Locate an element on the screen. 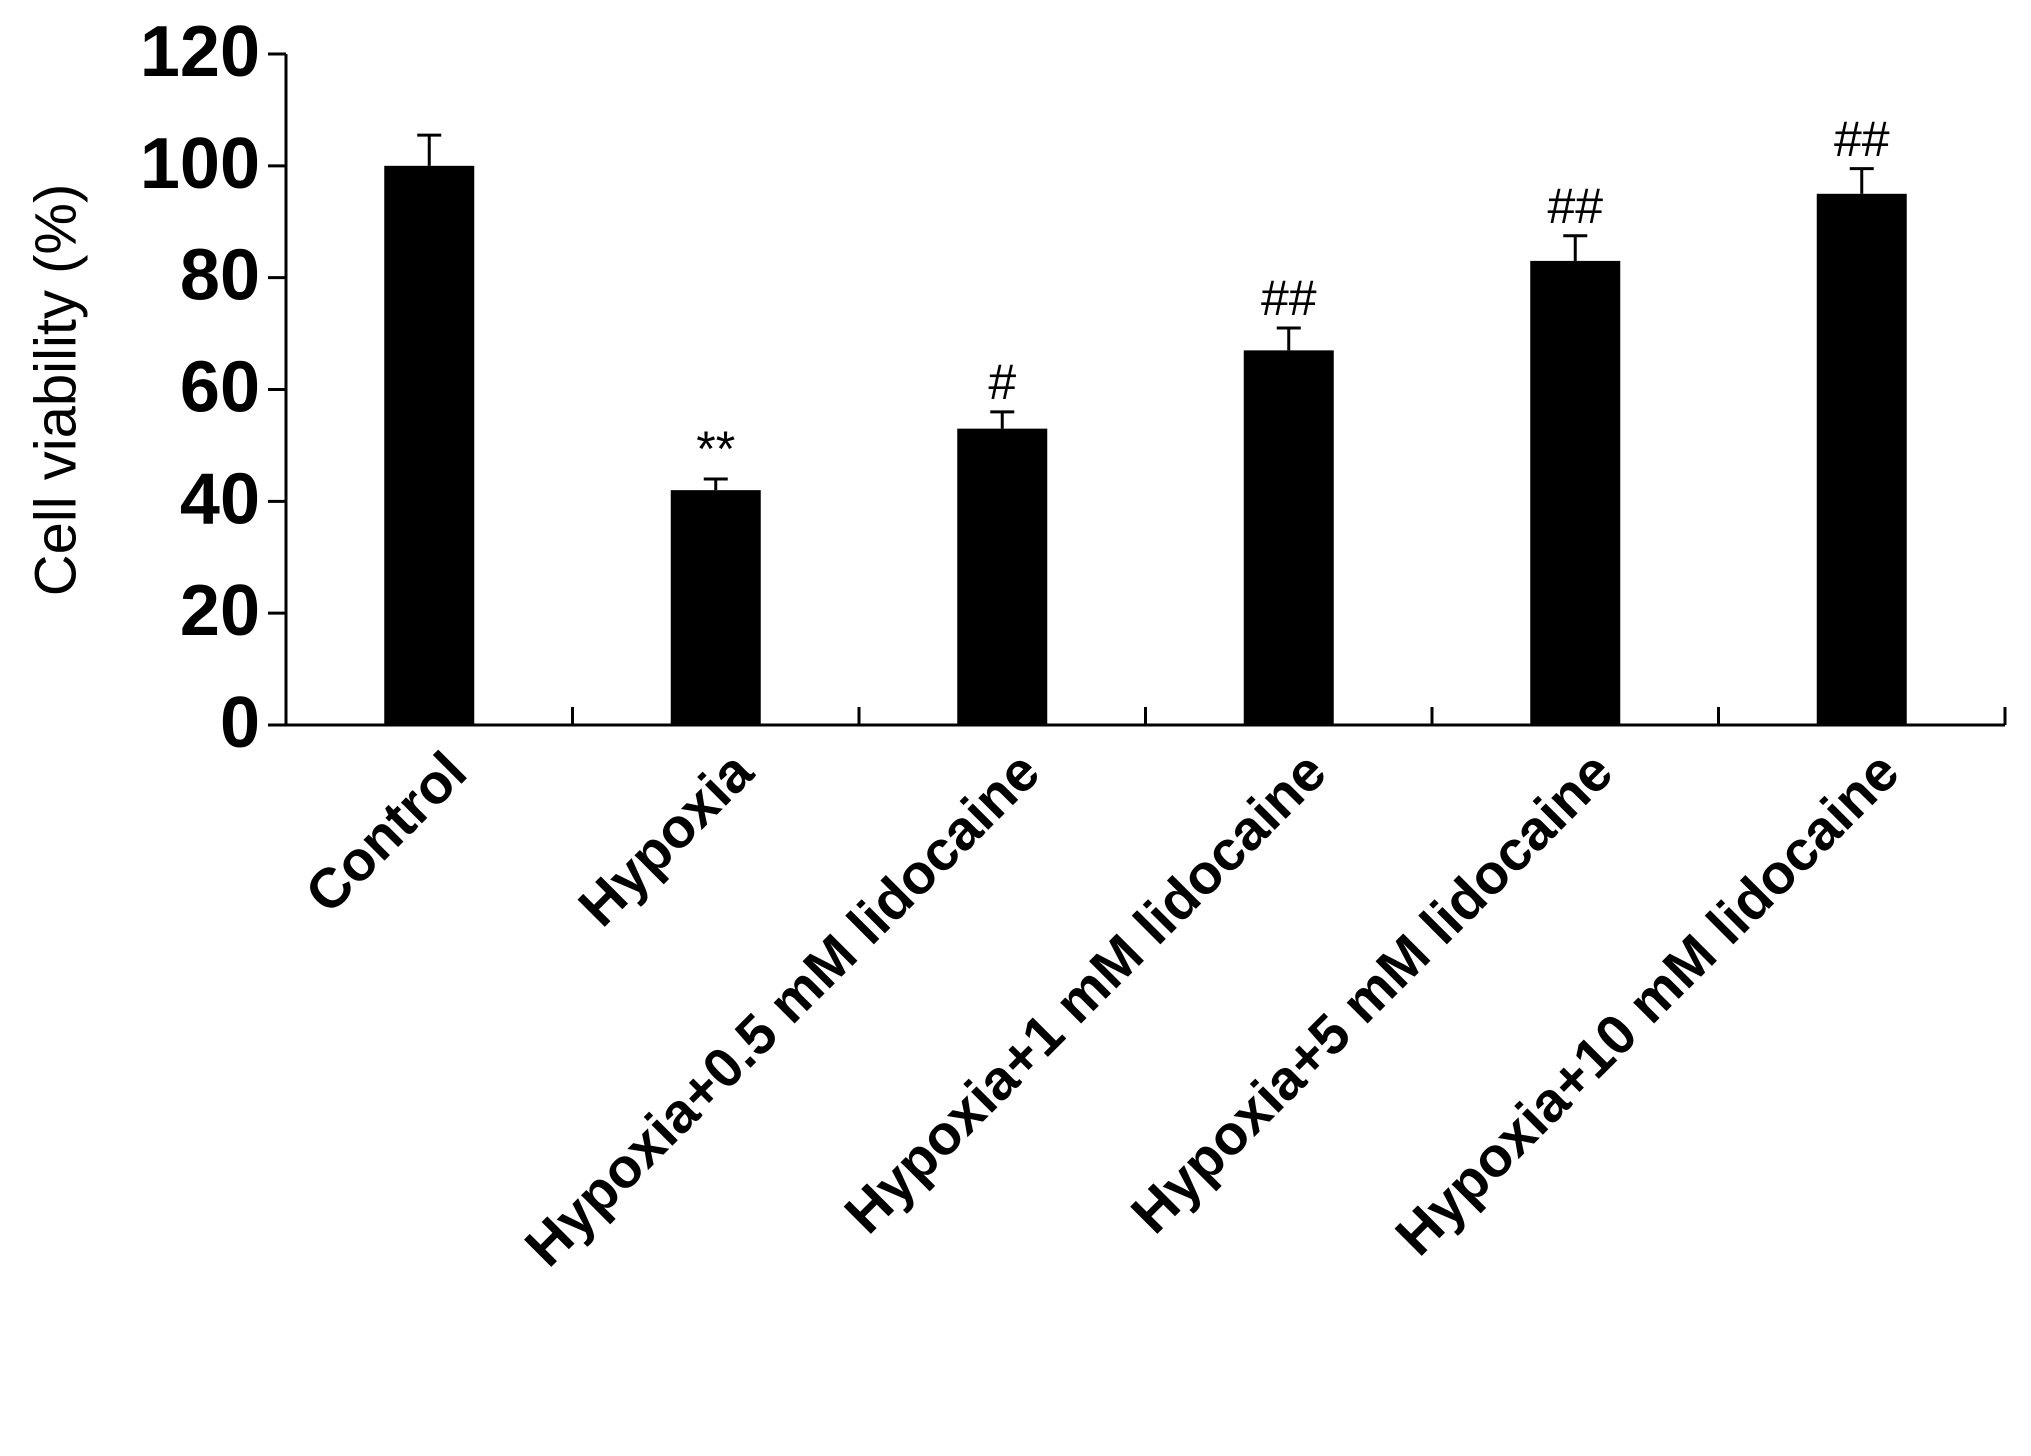  x-tick-label: Hypoxia is located at coordinates (665, 838).